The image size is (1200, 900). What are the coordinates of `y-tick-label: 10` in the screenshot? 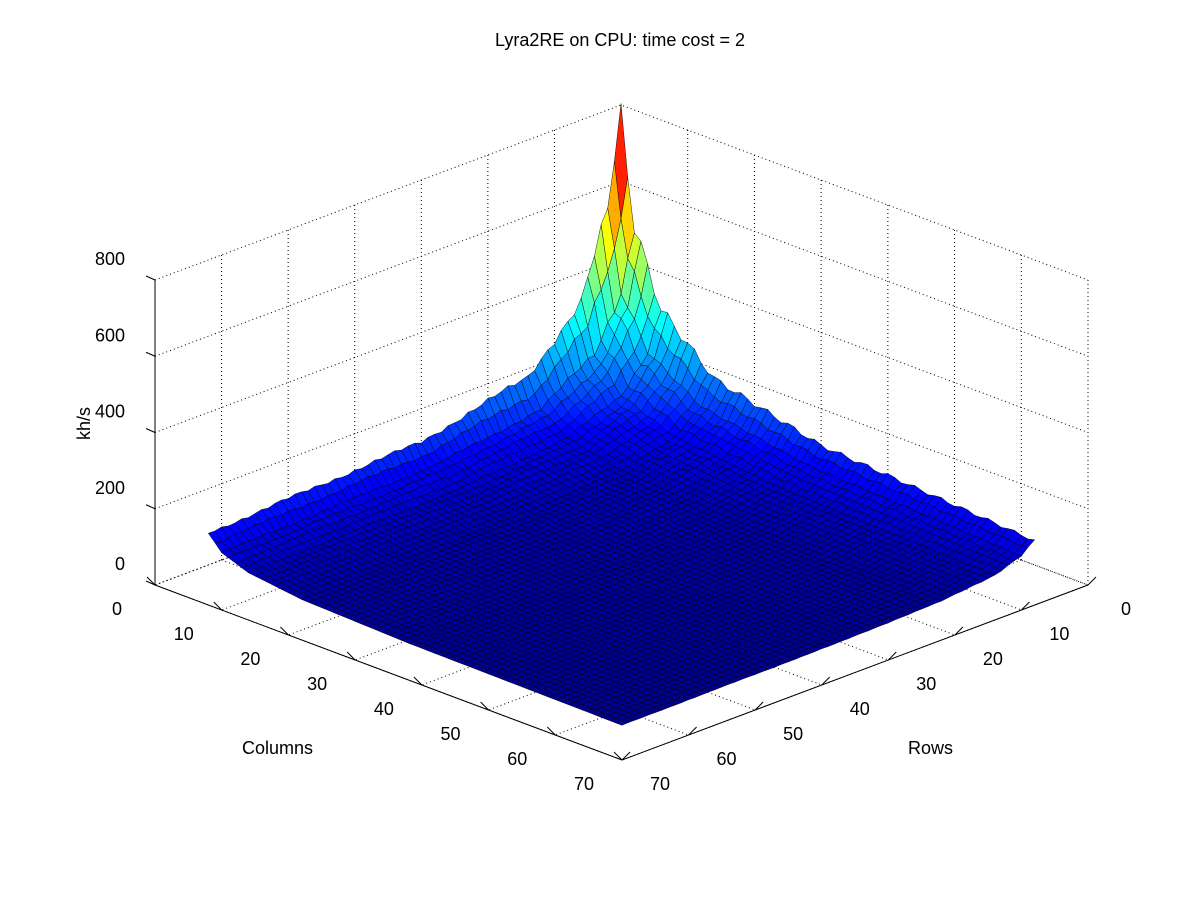 It's located at (1059, 634).